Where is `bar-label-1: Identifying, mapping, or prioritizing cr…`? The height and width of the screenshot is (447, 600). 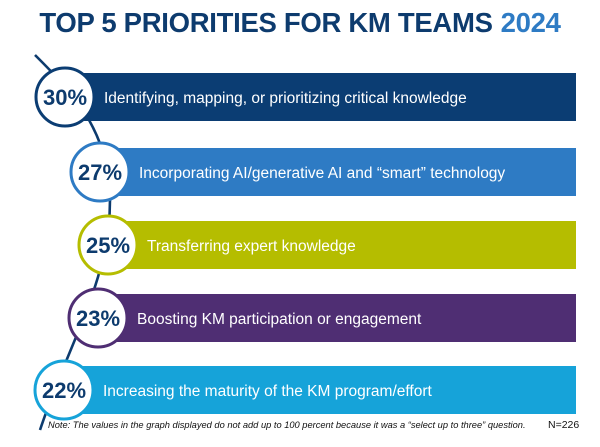
bar-label-1: Identifying, mapping, or prioritizing cr… is located at coordinates (285, 98).